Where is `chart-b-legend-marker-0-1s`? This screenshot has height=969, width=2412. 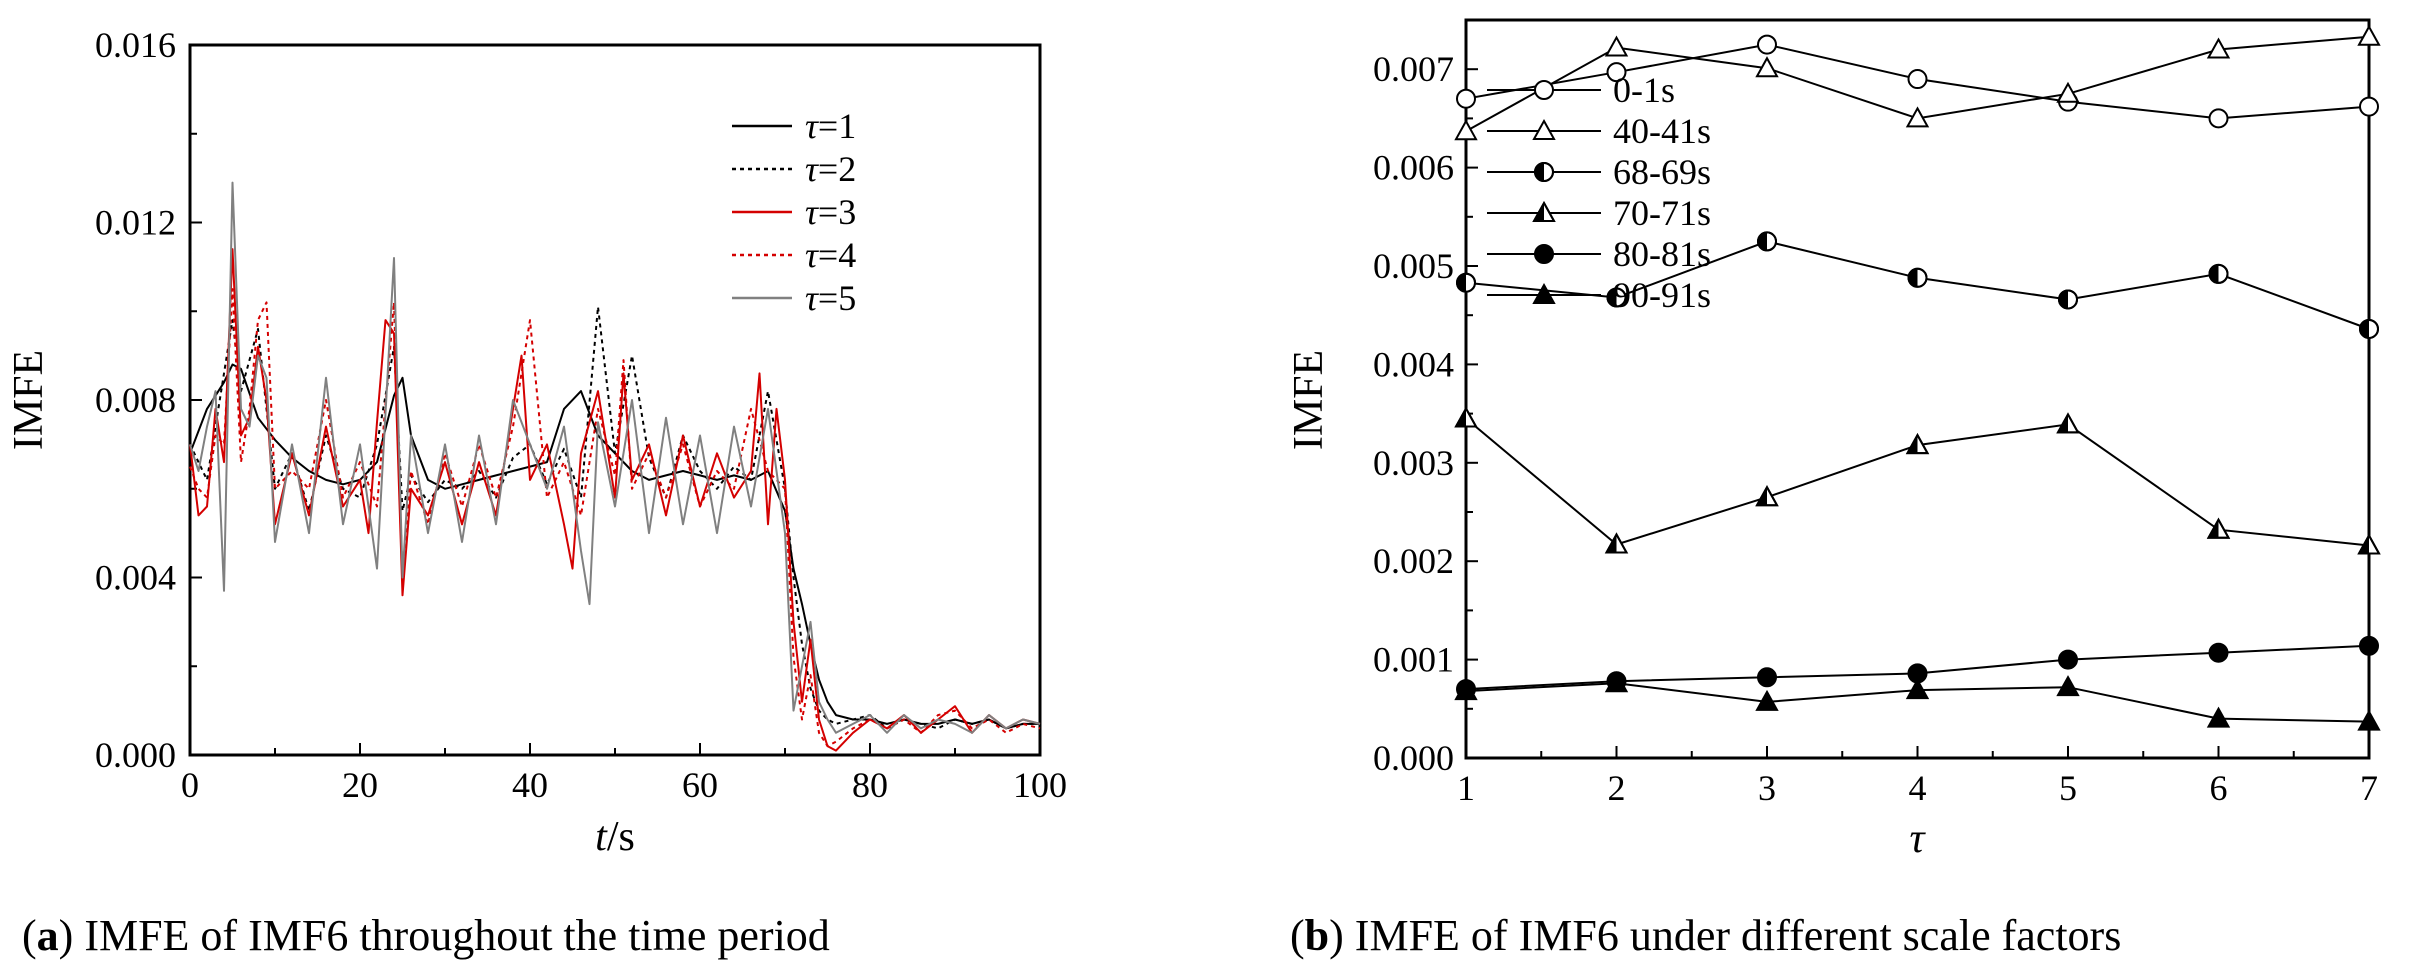
chart-b-legend-marker-0-1s is located at coordinates (1544, 90).